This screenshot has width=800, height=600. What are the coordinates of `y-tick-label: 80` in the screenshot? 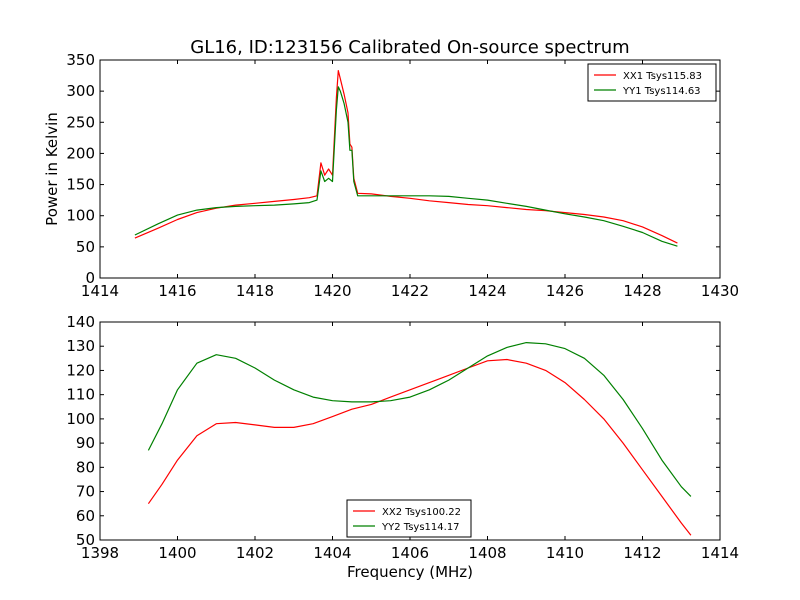 It's located at (85, 467).